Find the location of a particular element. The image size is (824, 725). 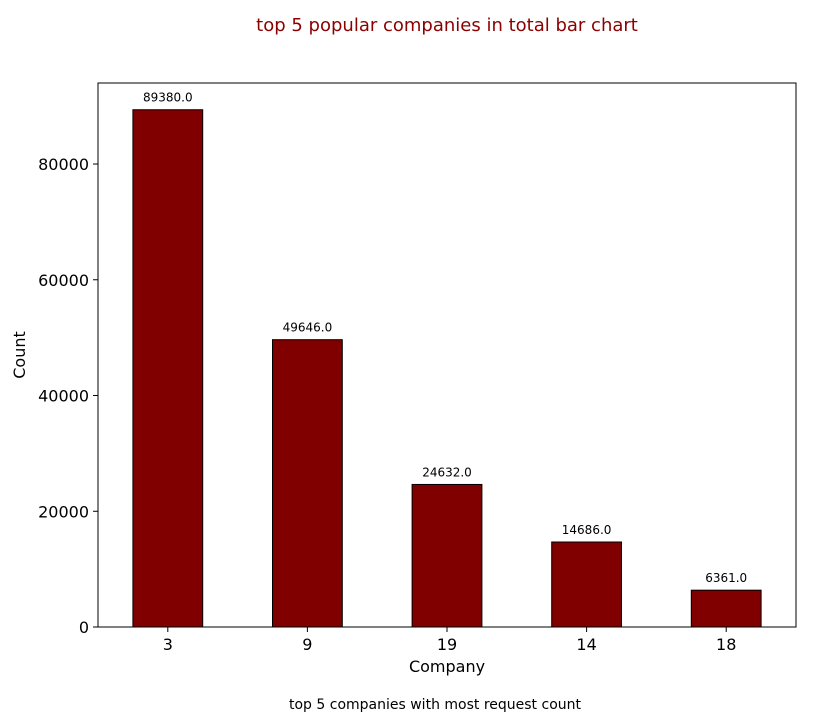

y-tick-label: 60000 is located at coordinates (63, 280).